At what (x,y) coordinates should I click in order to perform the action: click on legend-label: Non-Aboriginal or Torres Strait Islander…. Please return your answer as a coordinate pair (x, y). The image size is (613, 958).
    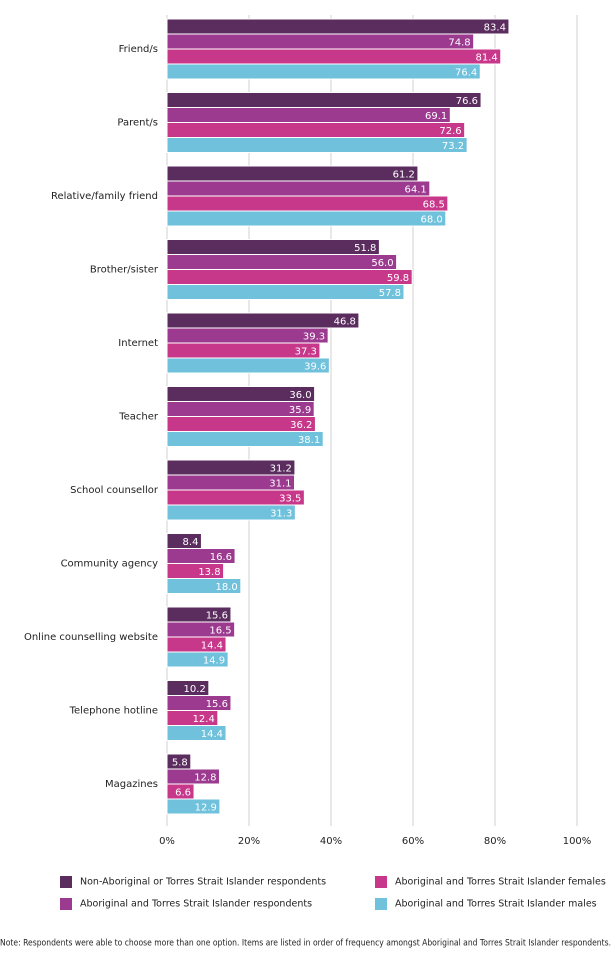
    Looking at the image, I should click on (203, 882).